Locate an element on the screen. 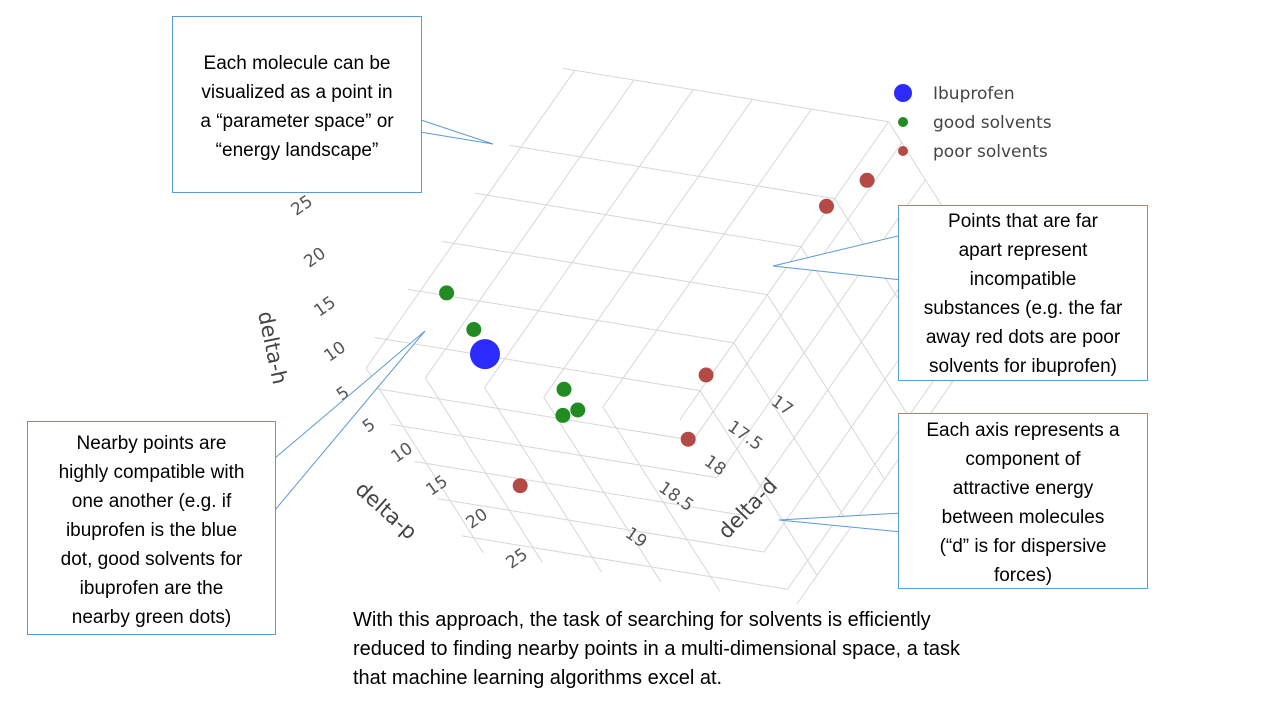 The image size is (1280, 720). tick-label-delta-d: 17 is located at coordinates (781, 406).